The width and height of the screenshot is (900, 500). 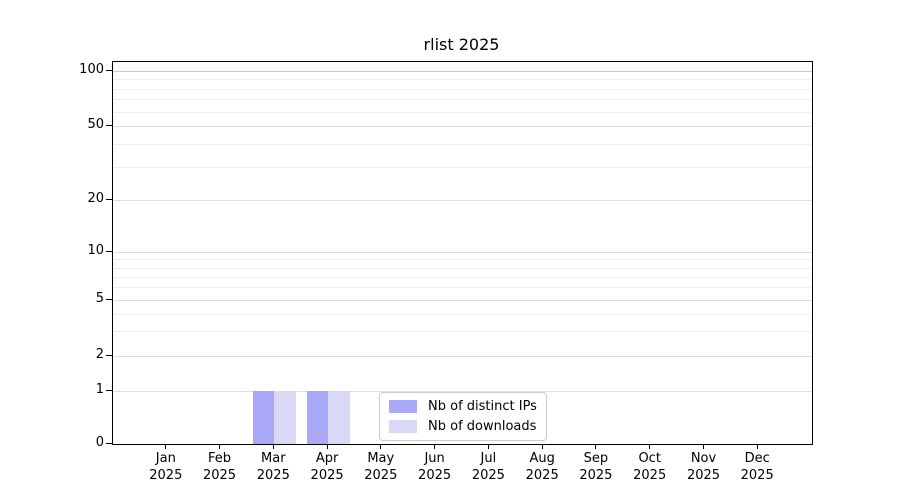 I want to click on x-tick-label: Sep 2025, so click(x=596, y=467).